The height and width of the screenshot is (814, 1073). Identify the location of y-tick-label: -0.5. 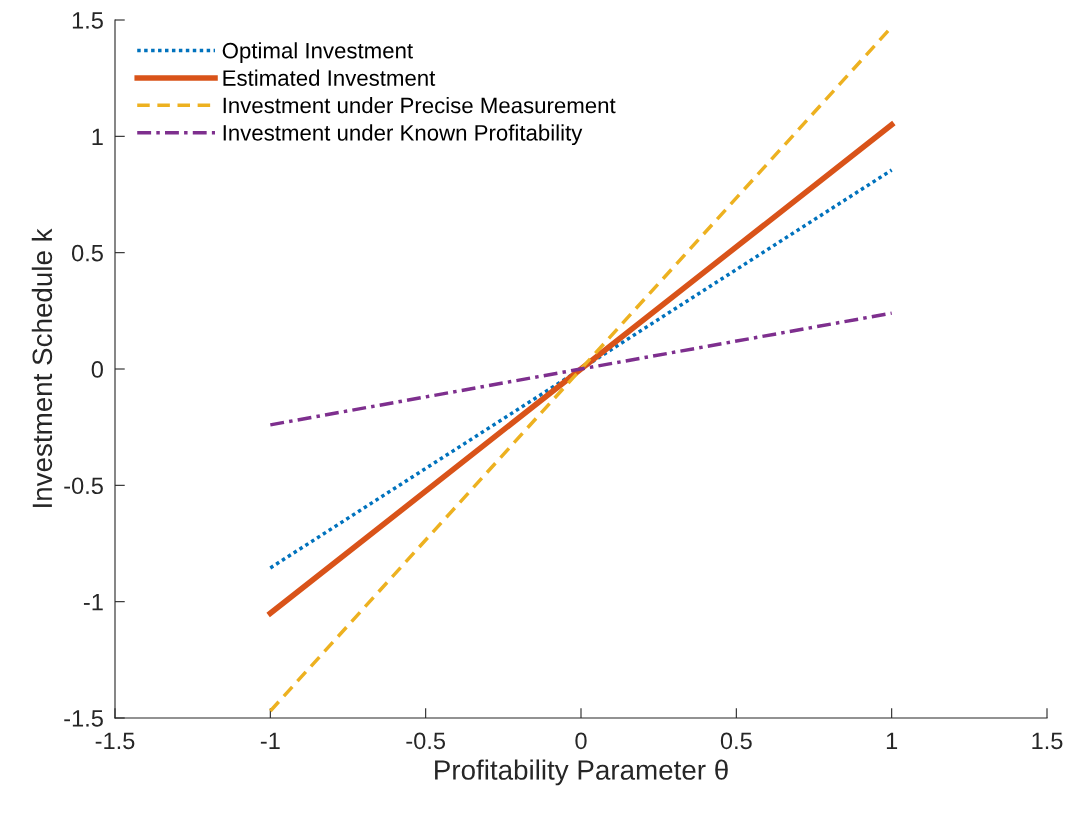
(83, 486).